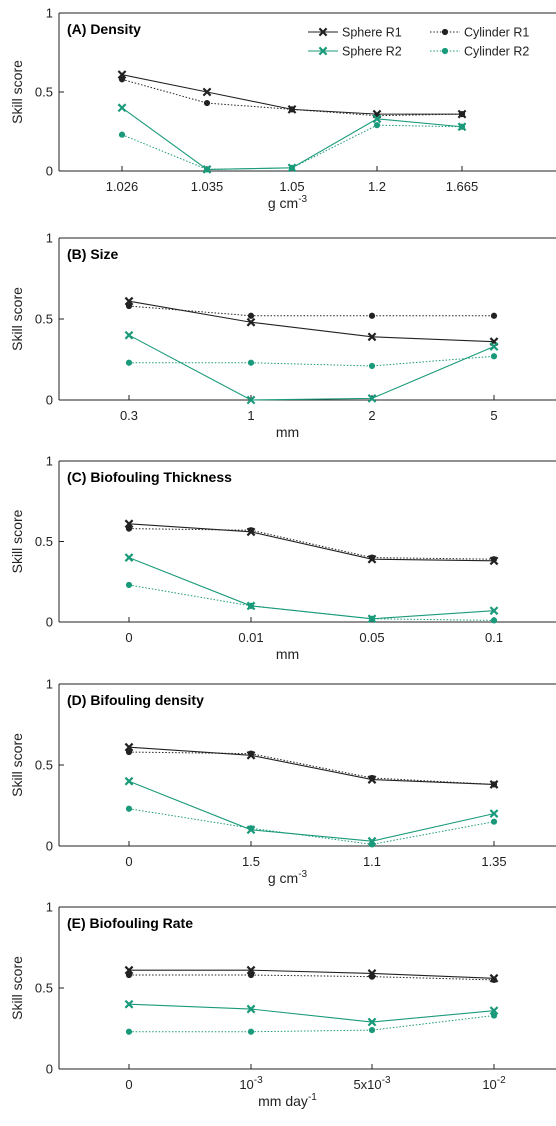 This screenshot has height=1126, width=556. I want to click on x-tick-label-base: 1.665, so click(462, 186).